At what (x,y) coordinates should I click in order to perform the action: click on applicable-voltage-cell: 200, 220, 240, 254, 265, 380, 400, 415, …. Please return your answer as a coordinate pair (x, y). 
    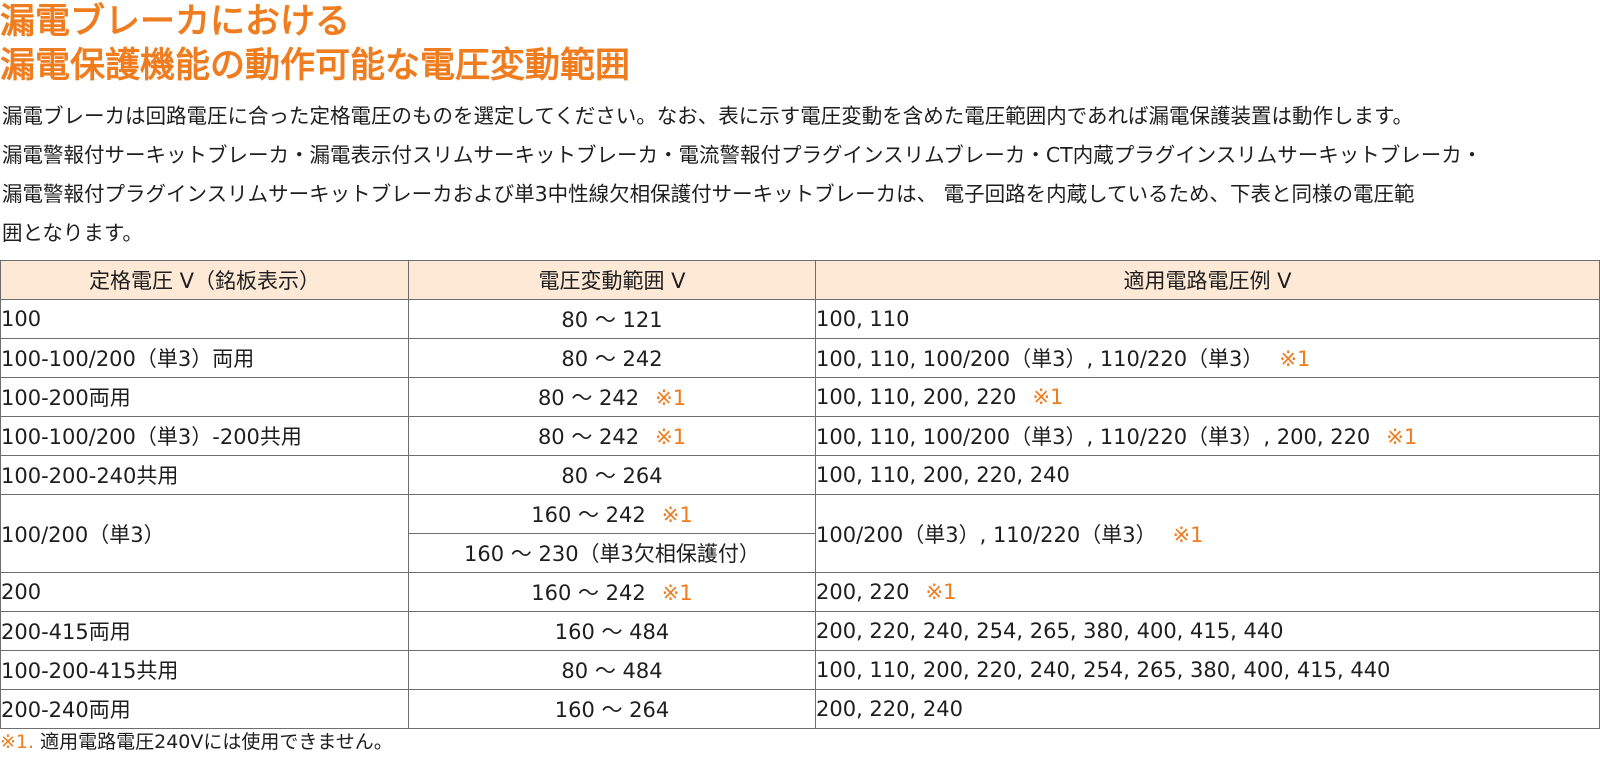
    Looking at the image, I should click on (1207, 631).